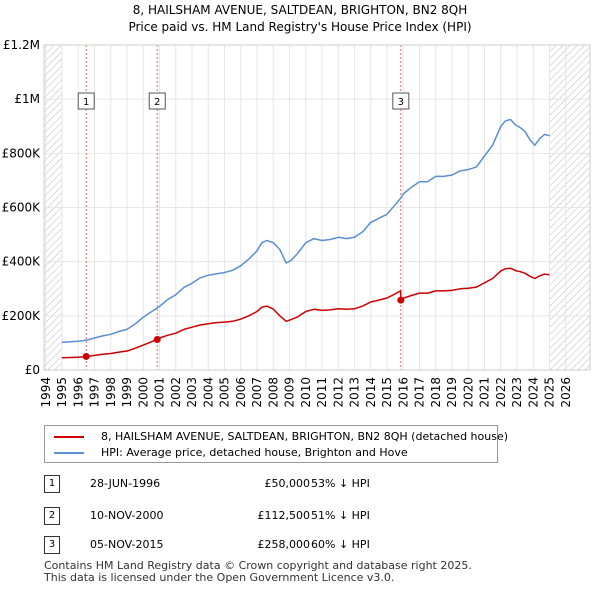  I want to click on x-tick-label: 2022, so click(501, 392).